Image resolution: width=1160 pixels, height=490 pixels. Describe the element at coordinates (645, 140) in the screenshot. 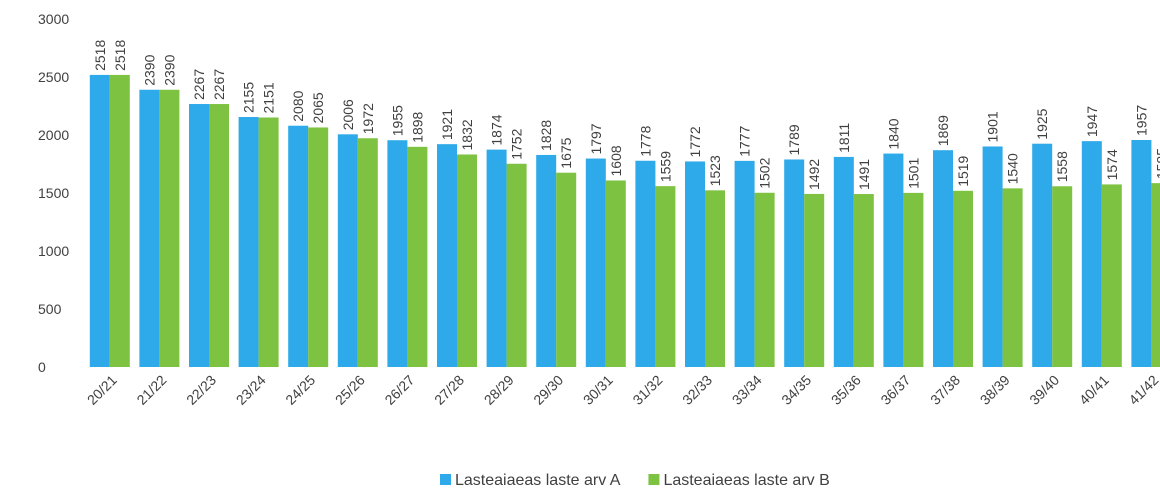

I see `data-label: 1778` at that location.